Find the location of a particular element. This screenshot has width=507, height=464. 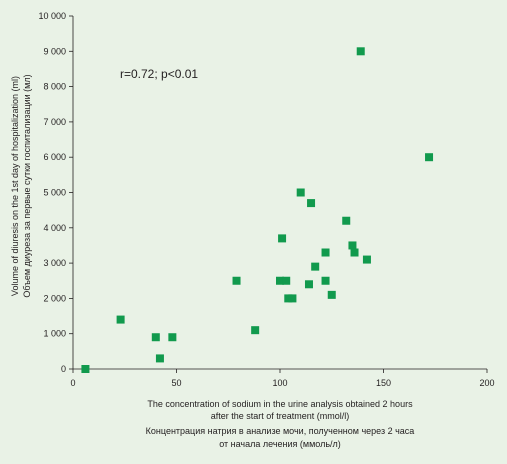

x-tick-label: 0 is located at coordinates (72, 383).